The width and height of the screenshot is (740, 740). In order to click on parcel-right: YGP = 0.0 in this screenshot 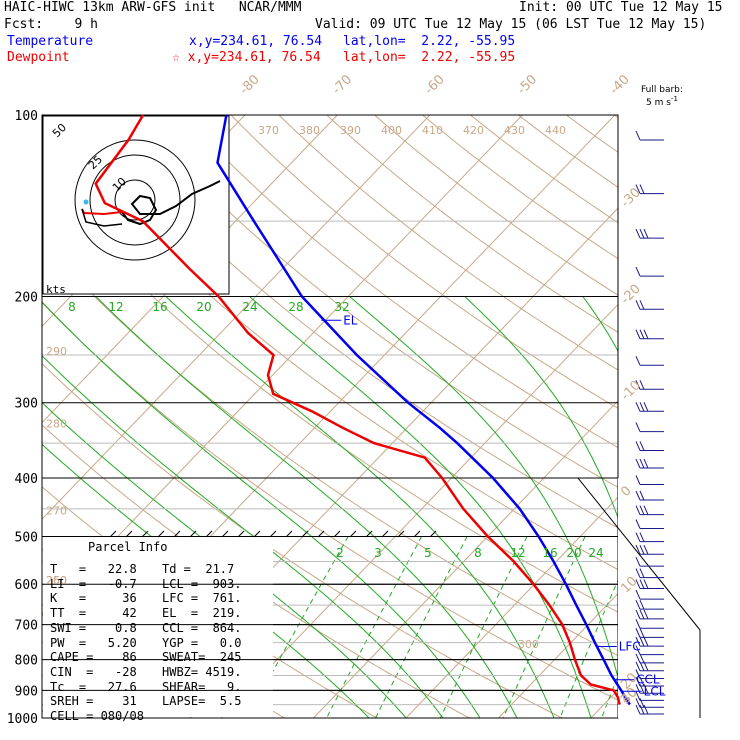, I will do `click(202, 642)`.